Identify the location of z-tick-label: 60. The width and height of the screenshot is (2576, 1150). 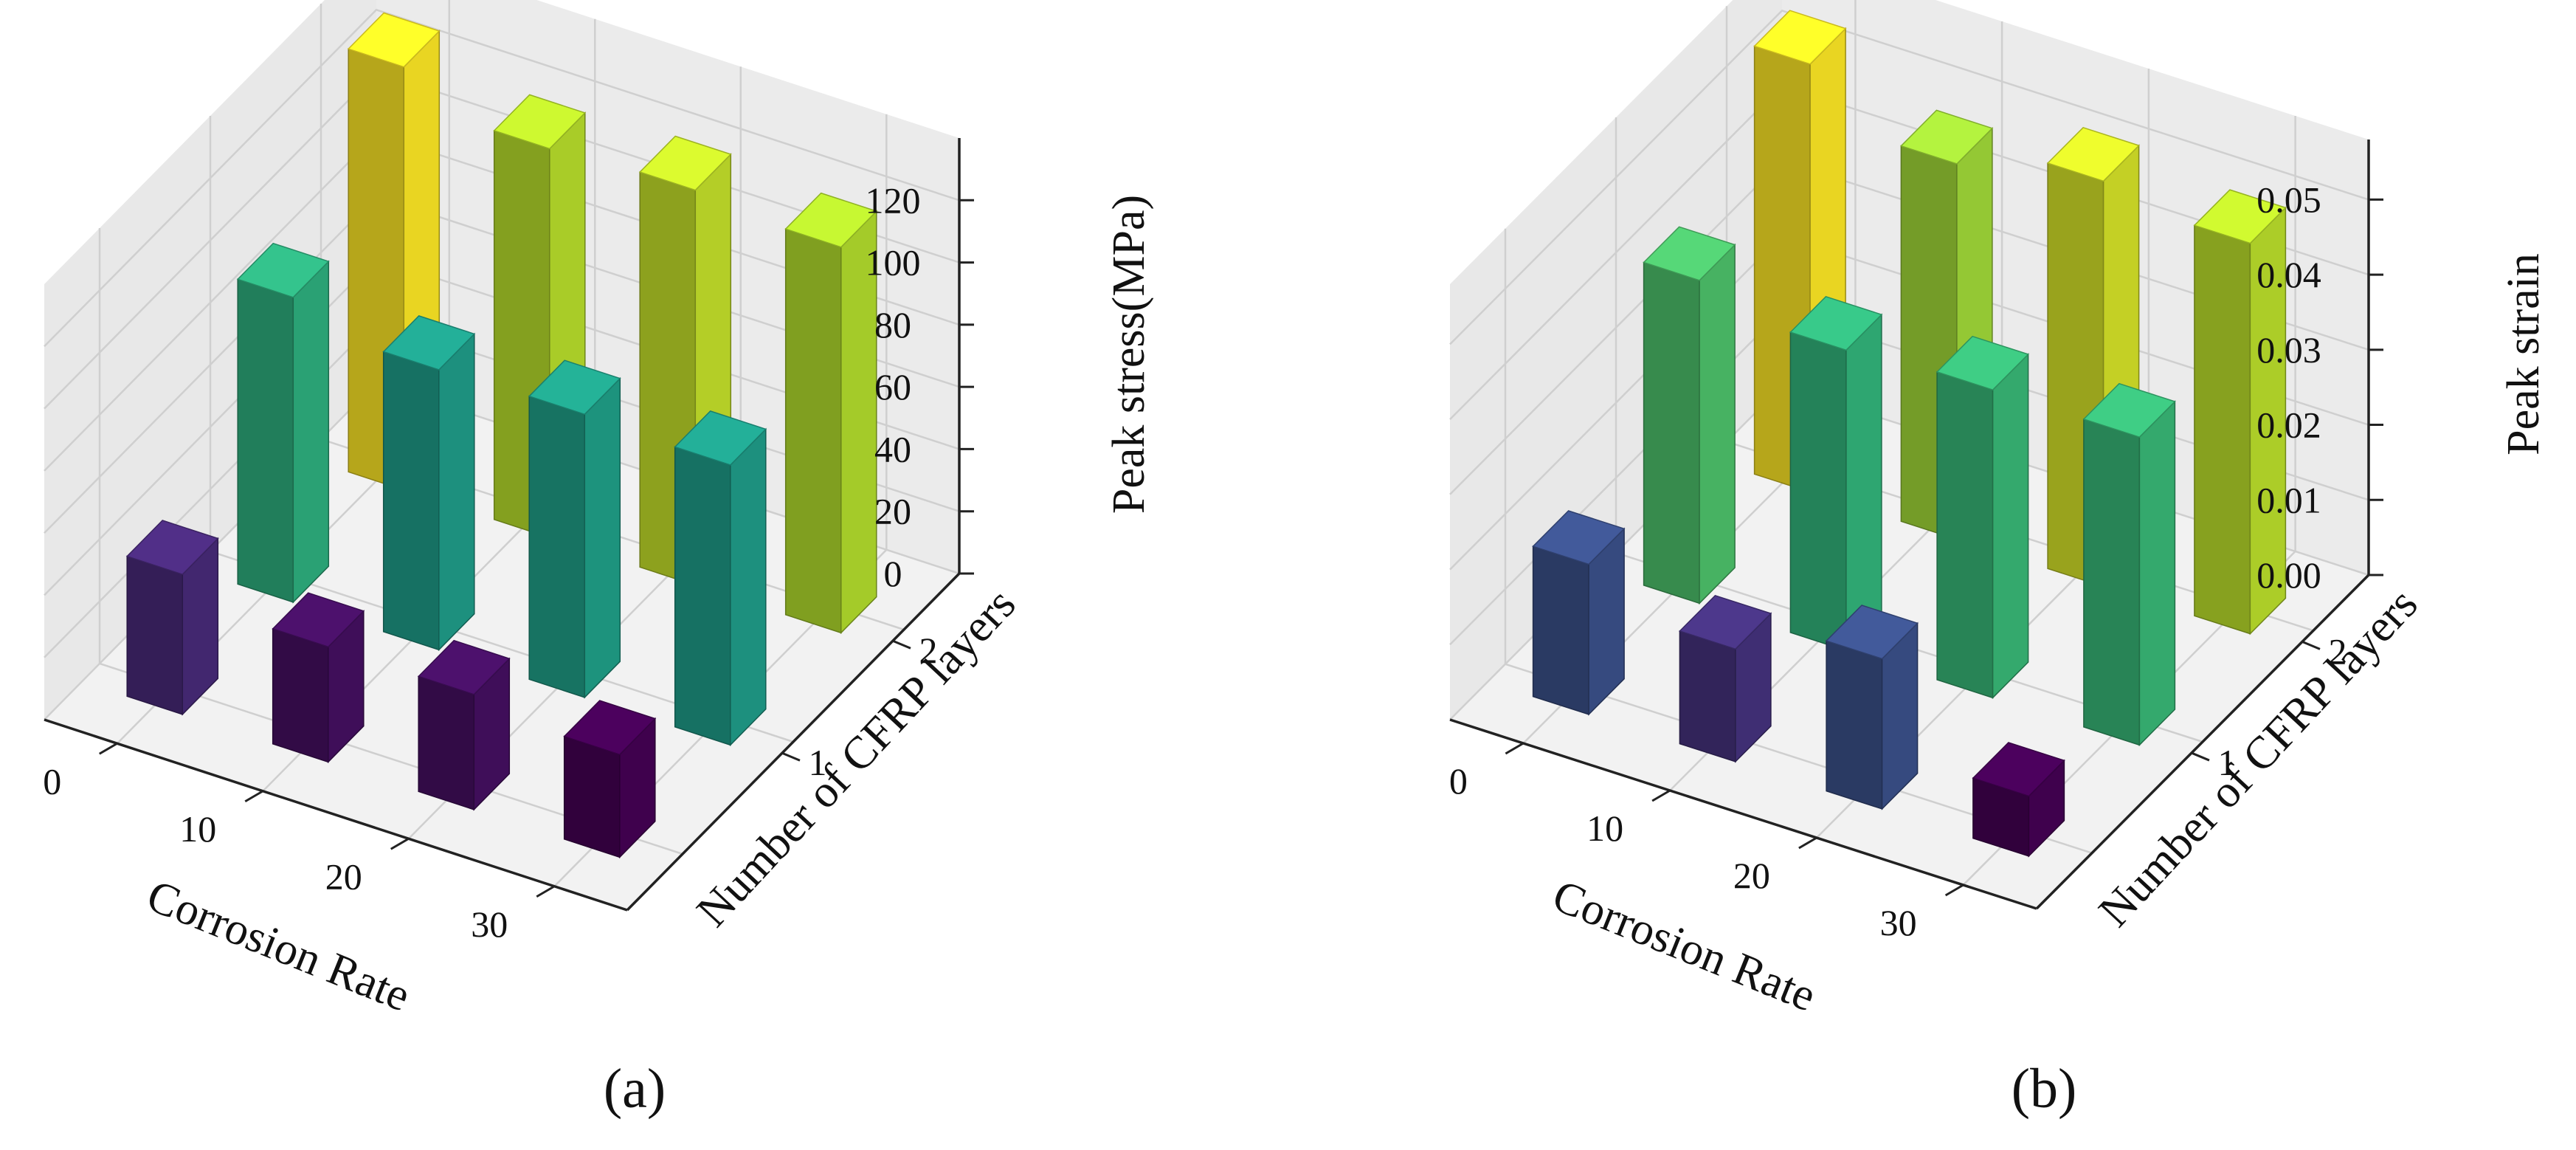
(892, 386).